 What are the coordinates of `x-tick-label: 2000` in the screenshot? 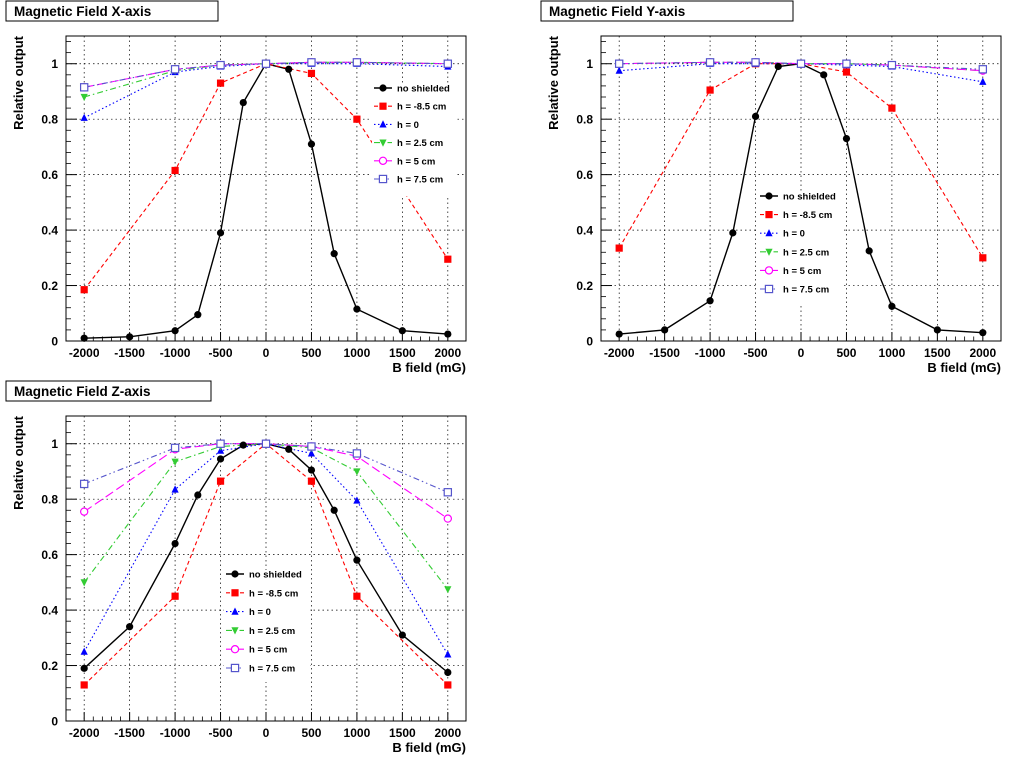 It's located at (447, 733).